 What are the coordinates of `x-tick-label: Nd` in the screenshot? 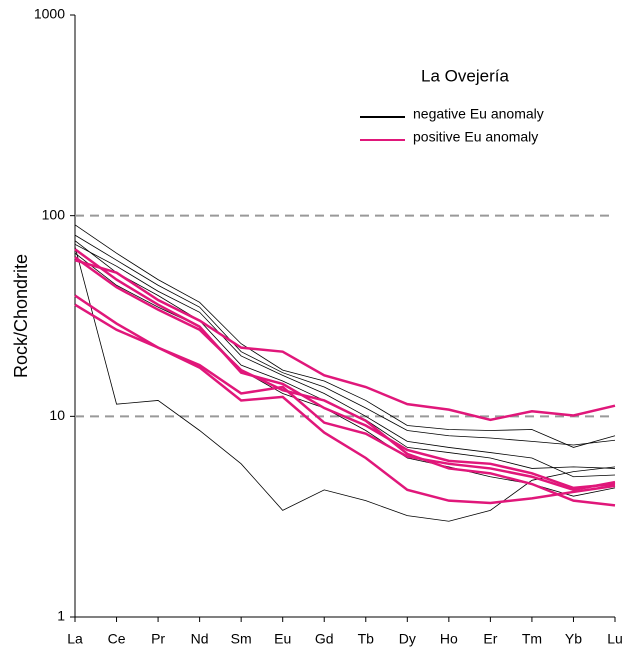 It's located at (200, 639).